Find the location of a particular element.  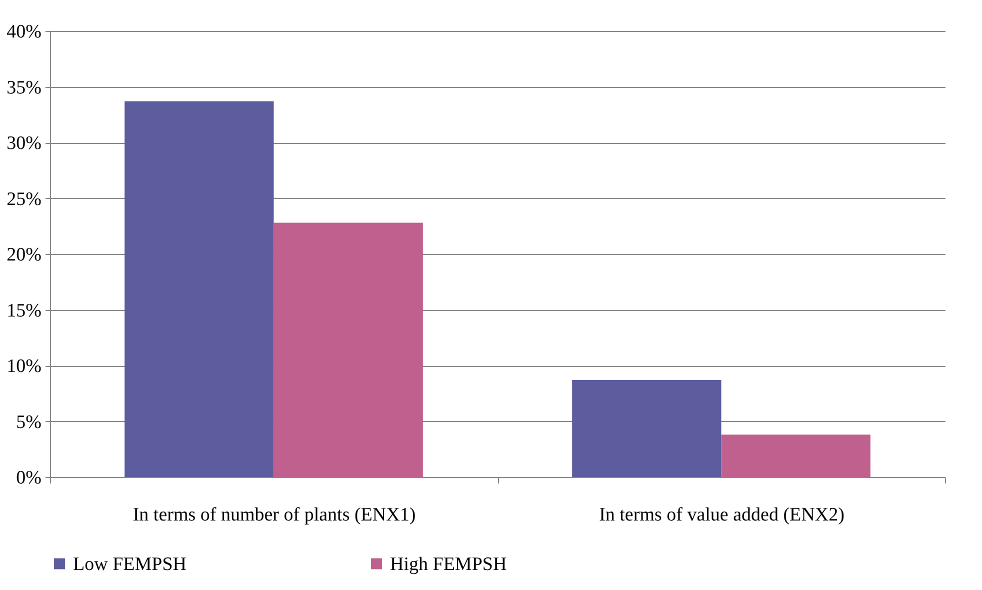

y-tick-label: 30% is located at coordinates (24, 143).